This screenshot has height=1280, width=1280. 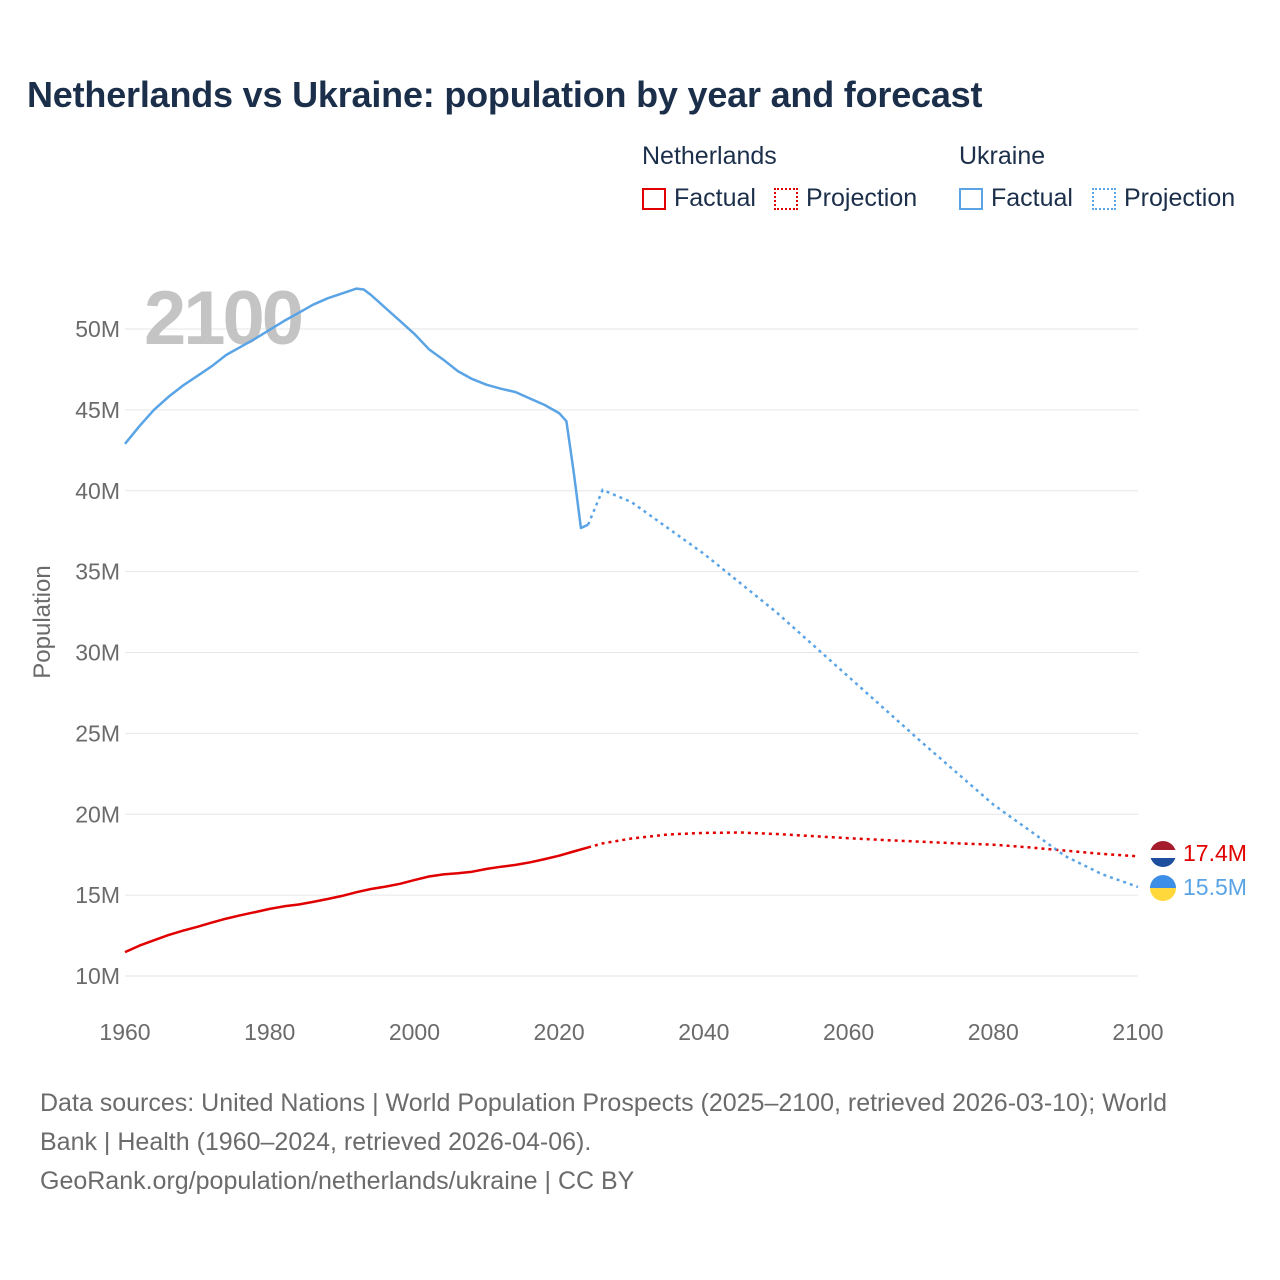 I want to click on netherlands-end-label: 17.4M, so click(x=1215, y=853).